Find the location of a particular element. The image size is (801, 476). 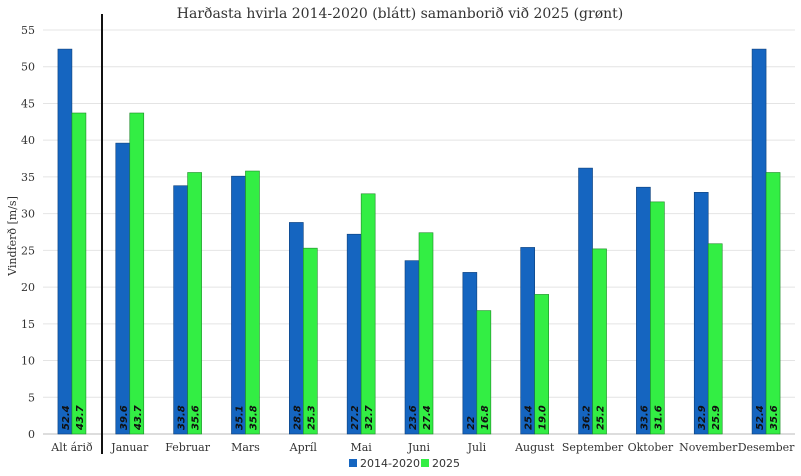

x-tick-label: Juli is located at coordinates (477, 447).